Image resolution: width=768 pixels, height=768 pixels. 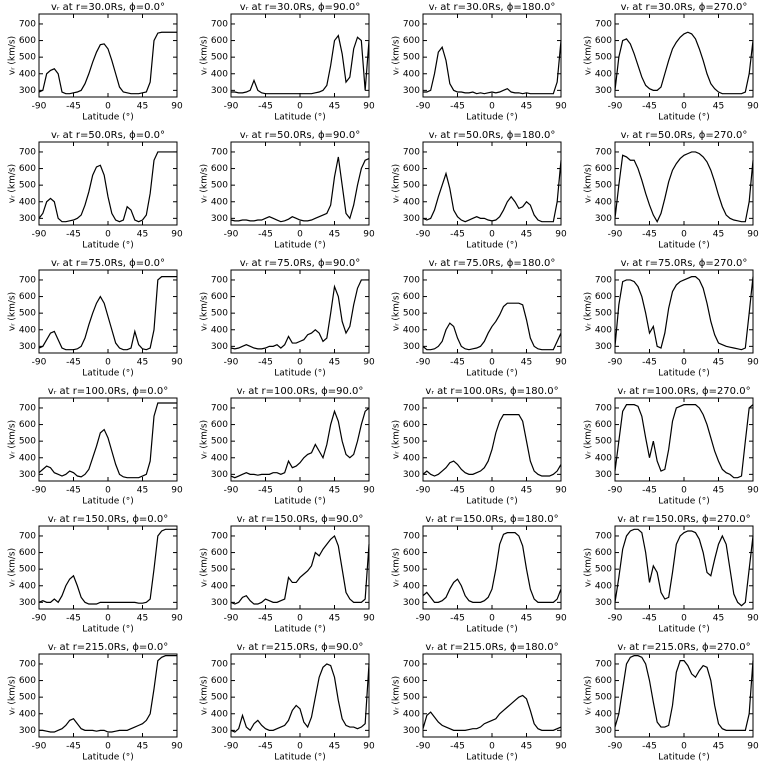 I want to click on panel-title: vᵣ at r=50.0Rs, ϕ=180.0°, so click(x=492, y=135).